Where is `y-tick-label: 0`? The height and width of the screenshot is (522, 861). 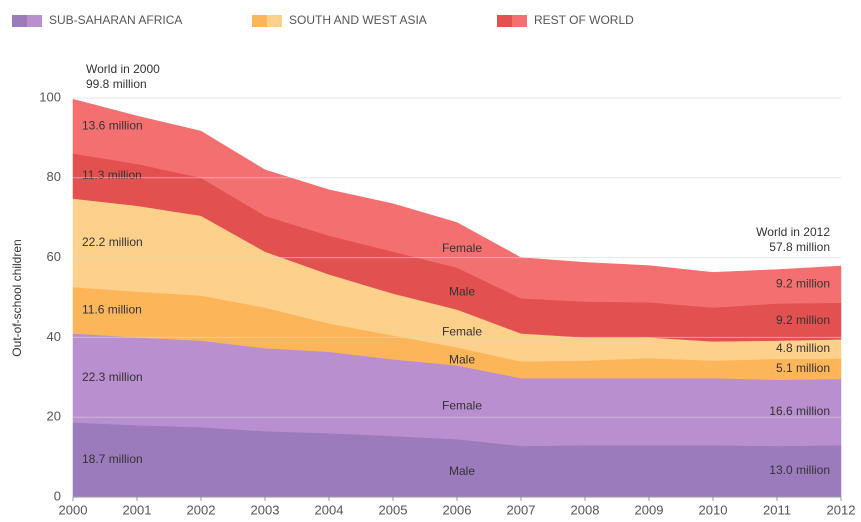 y-tick-label: 0 is located at coordinates (57, 495).